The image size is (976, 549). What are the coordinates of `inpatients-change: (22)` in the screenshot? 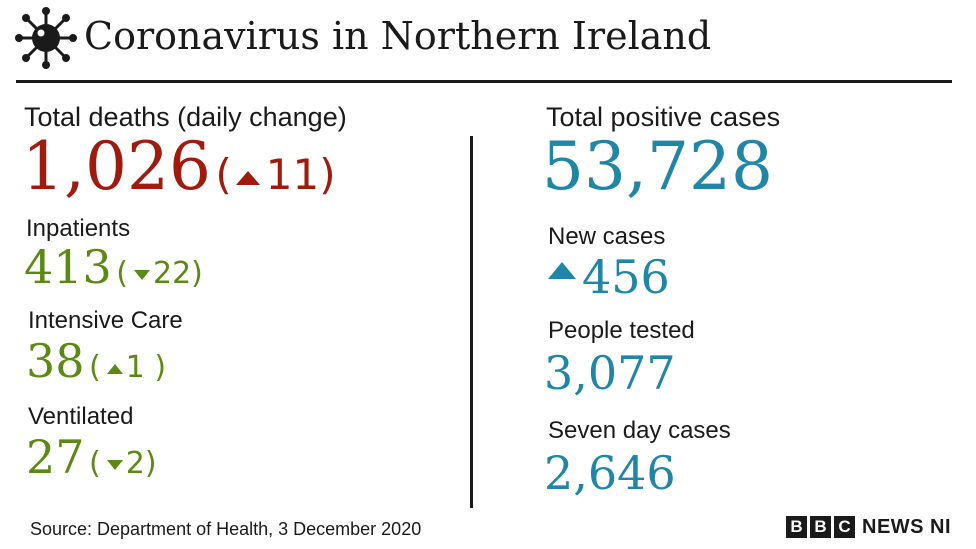 It's located at (159, 273).